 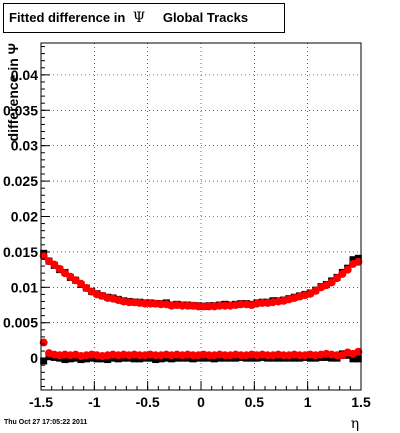 I want to click on chart-title-suffix: Global Tracks, so click(x=205, y=17).